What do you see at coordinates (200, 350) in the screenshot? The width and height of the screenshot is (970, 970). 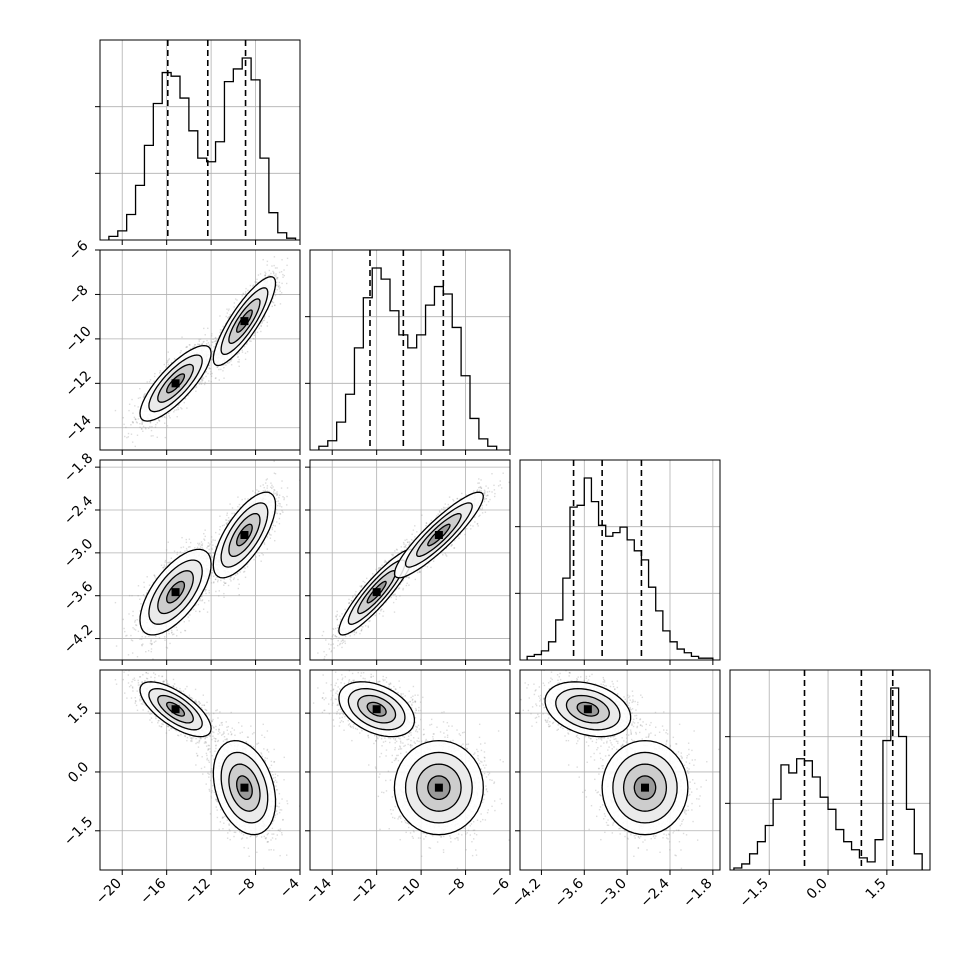 I see `panel-frame` at bounding box center [200, 350].